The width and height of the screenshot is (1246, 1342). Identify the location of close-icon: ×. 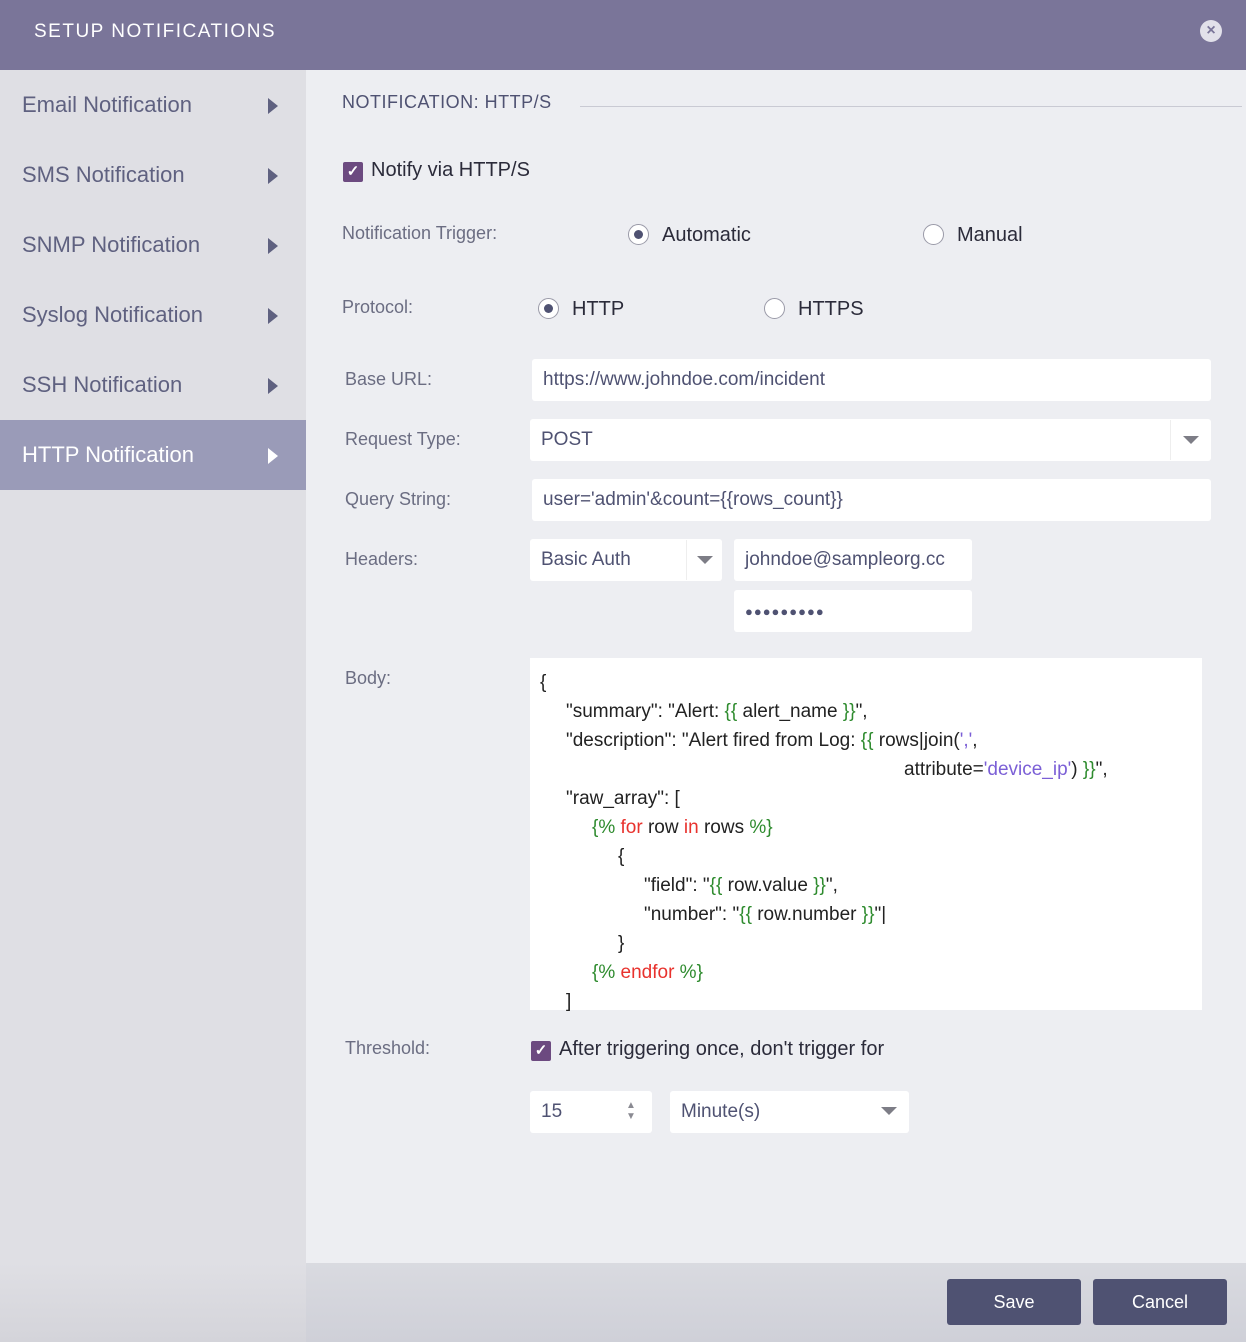
(1211, 31).